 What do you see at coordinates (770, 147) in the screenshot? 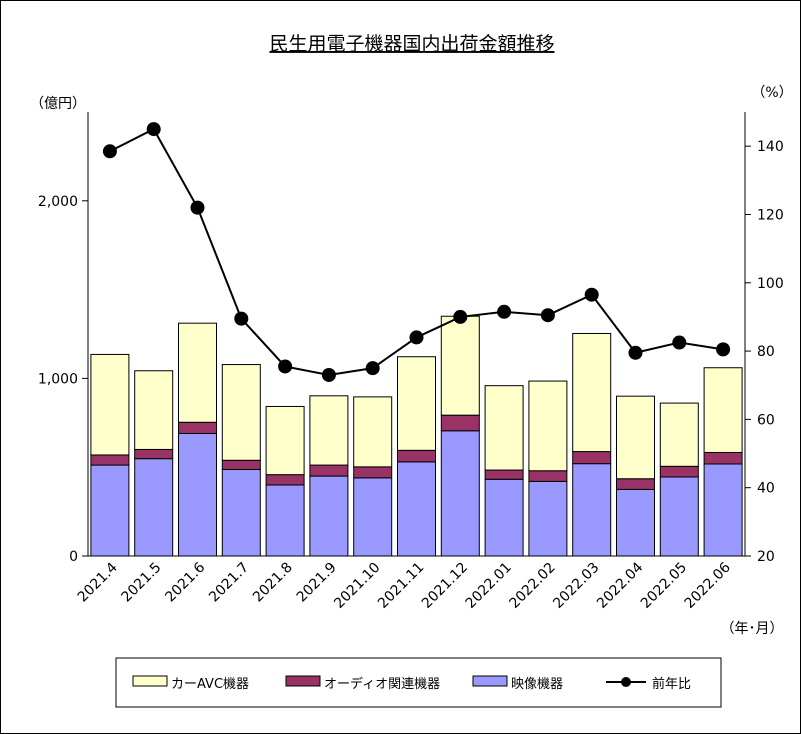
I see `right-axis-tick-label: 140` at bounding box center [770, 147].